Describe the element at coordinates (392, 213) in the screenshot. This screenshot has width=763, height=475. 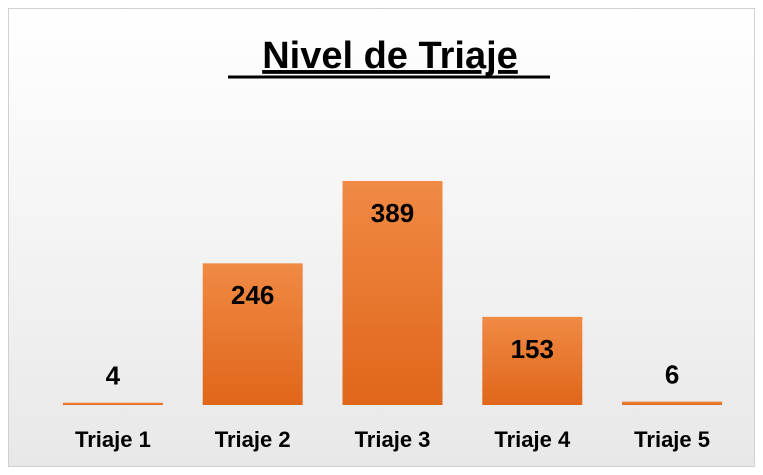
I see `data-label: 389` at that location.